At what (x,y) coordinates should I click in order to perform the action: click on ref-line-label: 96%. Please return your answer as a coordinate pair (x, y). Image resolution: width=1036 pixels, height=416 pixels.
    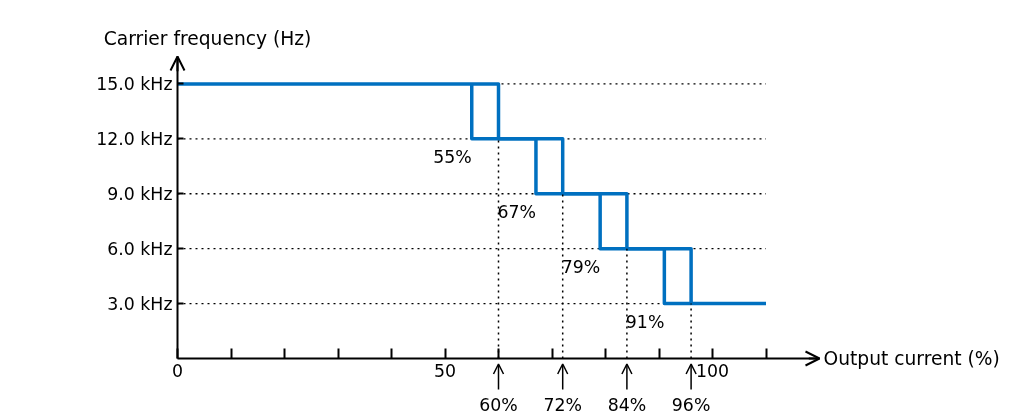
    Looking at the image, I should click on (691, 404).